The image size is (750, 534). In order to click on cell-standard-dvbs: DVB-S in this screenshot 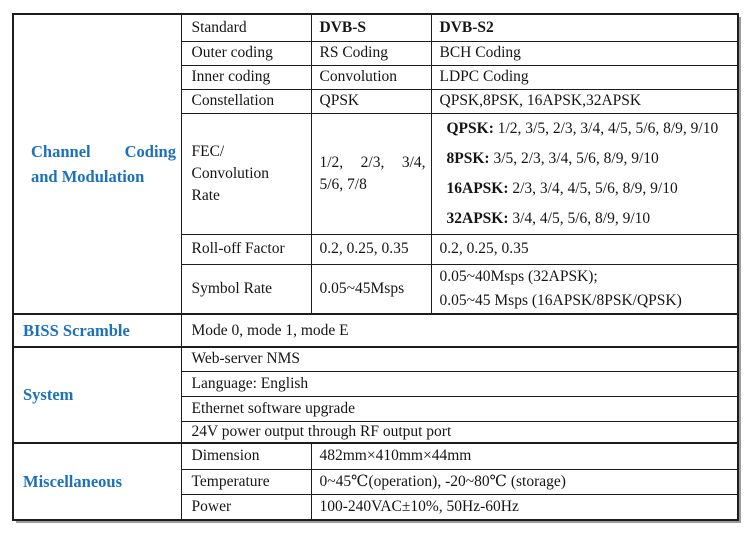, I will do `click(371, 27)`.